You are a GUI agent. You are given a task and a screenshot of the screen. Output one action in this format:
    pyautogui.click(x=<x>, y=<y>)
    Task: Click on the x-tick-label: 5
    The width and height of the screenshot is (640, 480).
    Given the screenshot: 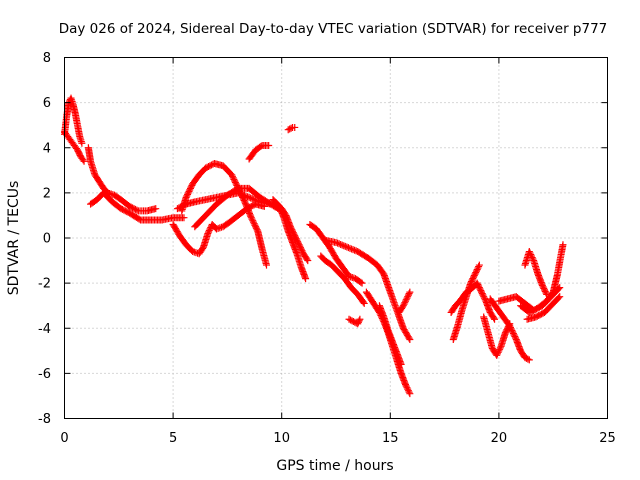 What is the action you would take?
    pyautogui.click(x=173, y=438)
    